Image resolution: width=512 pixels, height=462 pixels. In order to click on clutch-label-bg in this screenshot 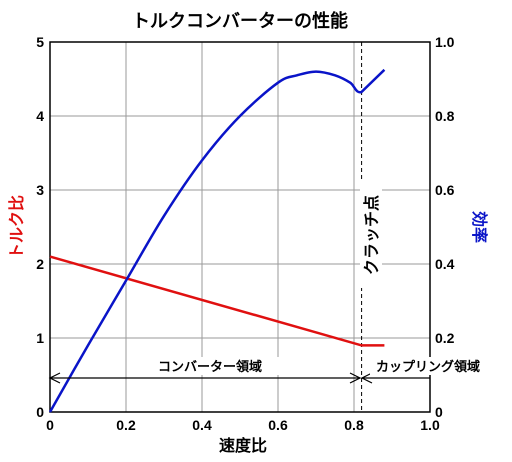, I will do `click(371, 235)`.